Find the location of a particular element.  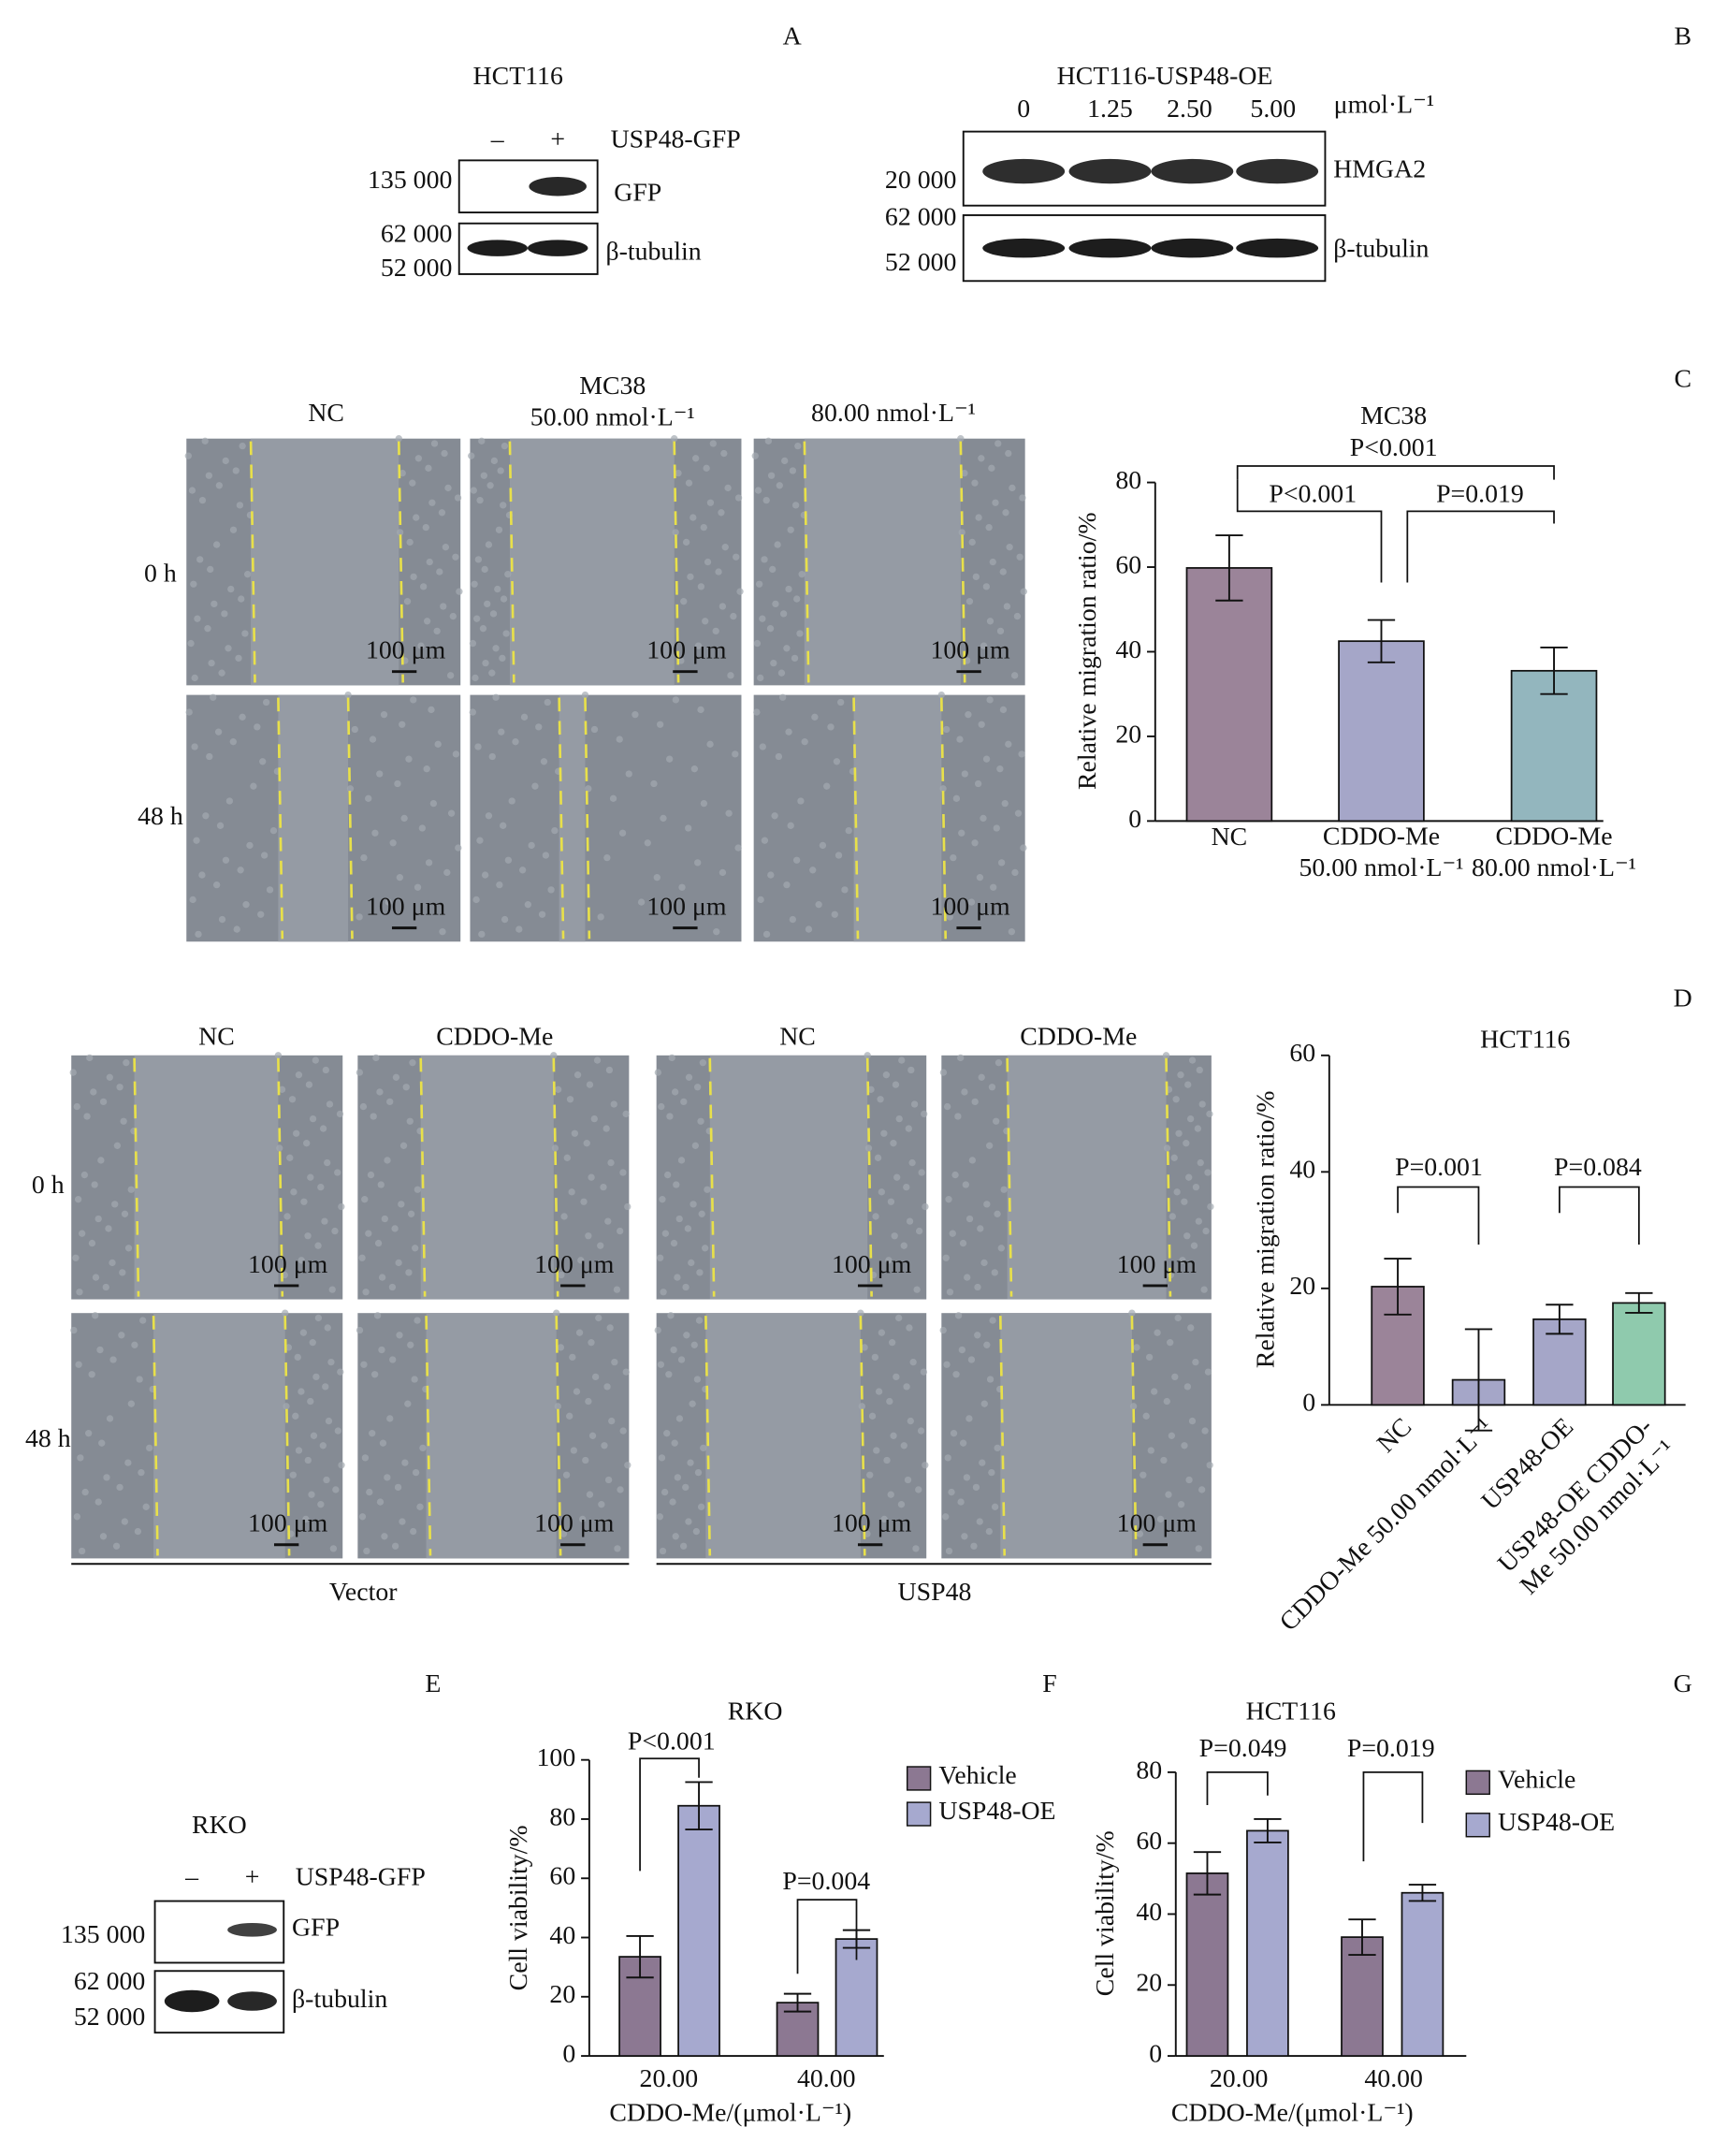

blot-band is located at coordinates (1277, 248).